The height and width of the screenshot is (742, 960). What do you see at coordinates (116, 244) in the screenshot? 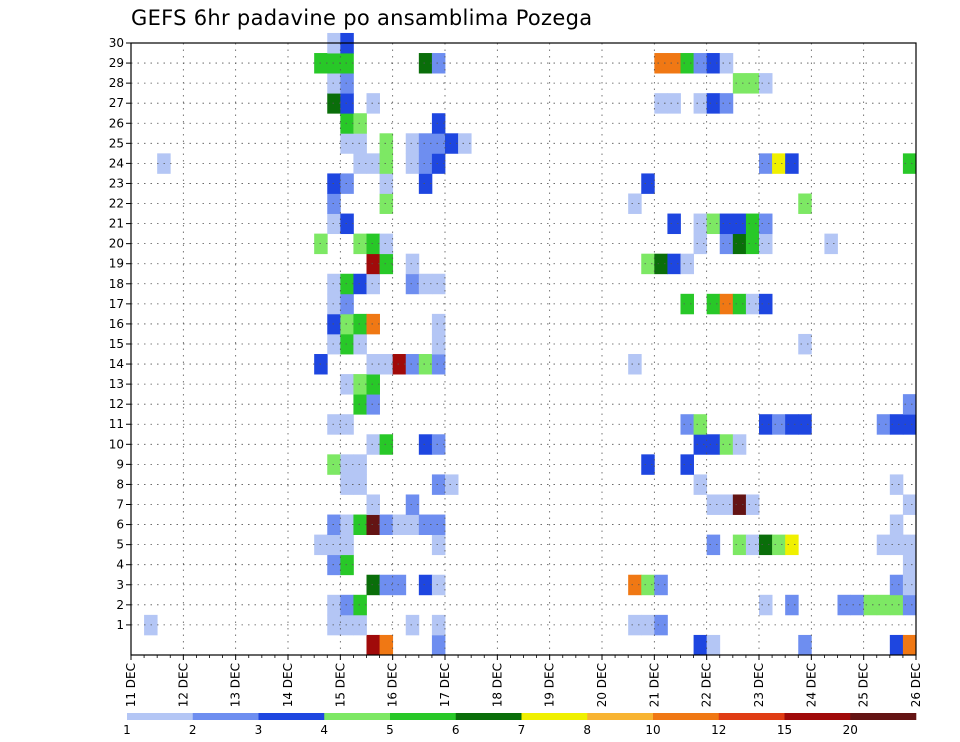
I see `y-tick-label: 20` at bounding box center [116, 244].